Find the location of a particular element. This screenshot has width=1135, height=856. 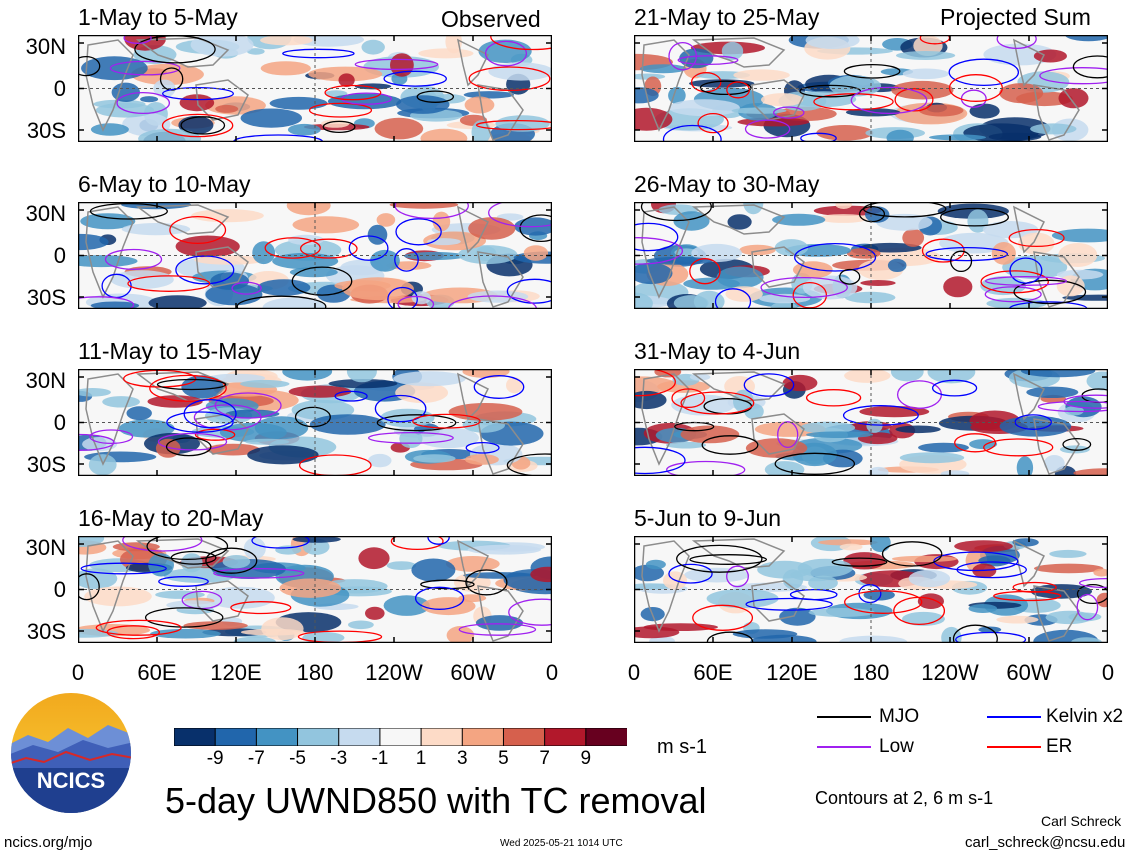

ytick-30s: 30S is located at coordinates (46, 297).